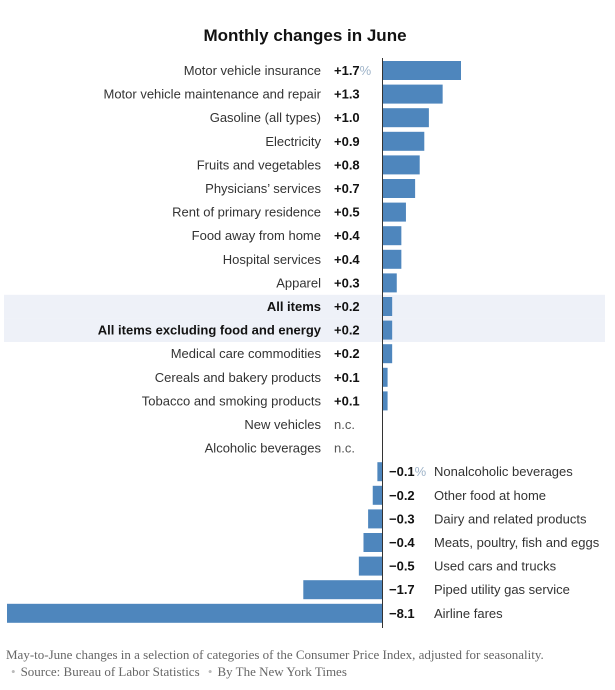 The width and height of the screenshot is (615, 690). What do you see at coordinates (110, 671) in the screenshot?
I see `footer-source: Source: Bureau of Labor Statistics` at bounding box center [110, 671].